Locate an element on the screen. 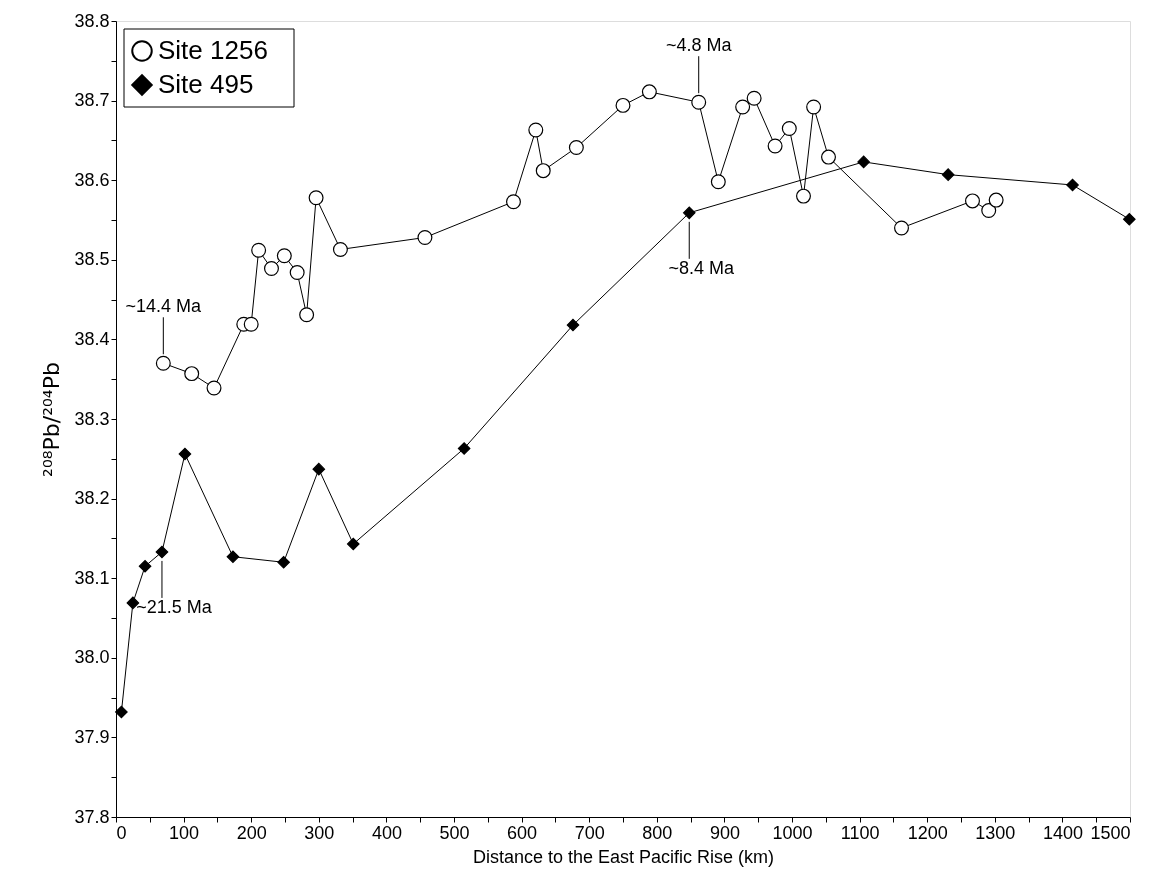 This screenshot has height=890, width=1163. y-tick-label: 38.0 is located at coordinates (92, 657).